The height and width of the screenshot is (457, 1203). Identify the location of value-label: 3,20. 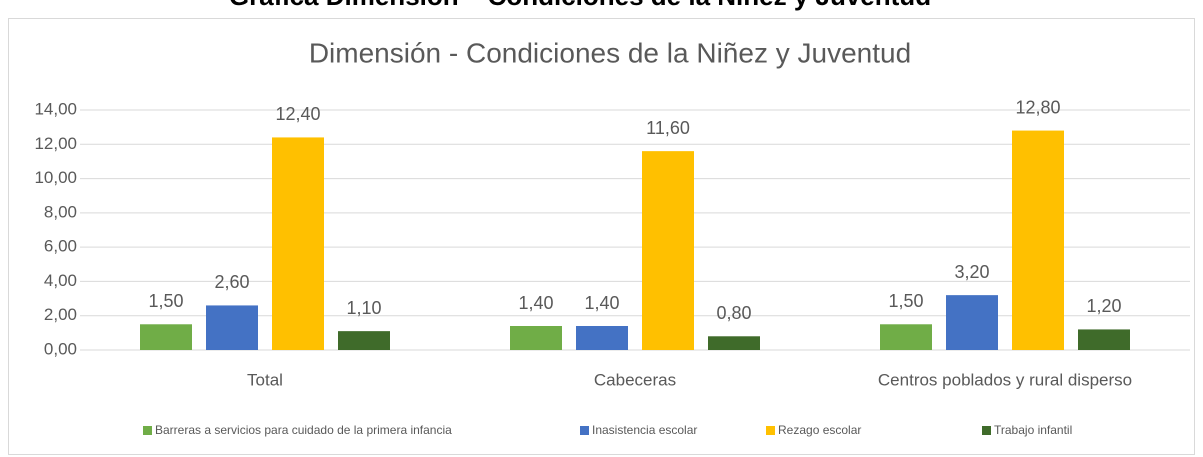
(971, 272).